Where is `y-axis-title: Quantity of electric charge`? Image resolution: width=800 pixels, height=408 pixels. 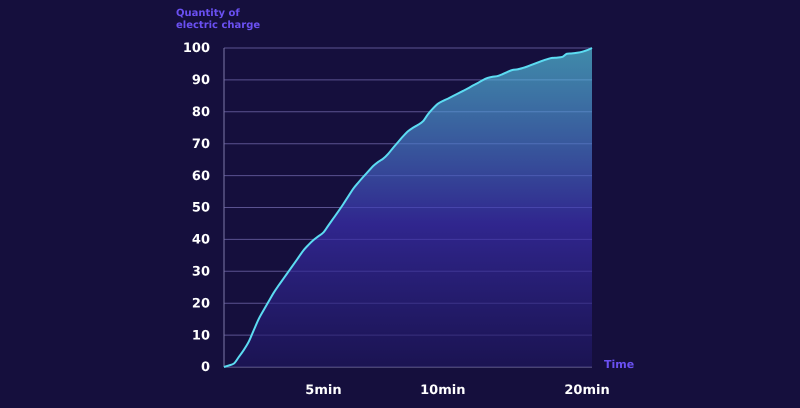 y-axis-title: Quantity of electric charge is located at coordinates (218, 19).